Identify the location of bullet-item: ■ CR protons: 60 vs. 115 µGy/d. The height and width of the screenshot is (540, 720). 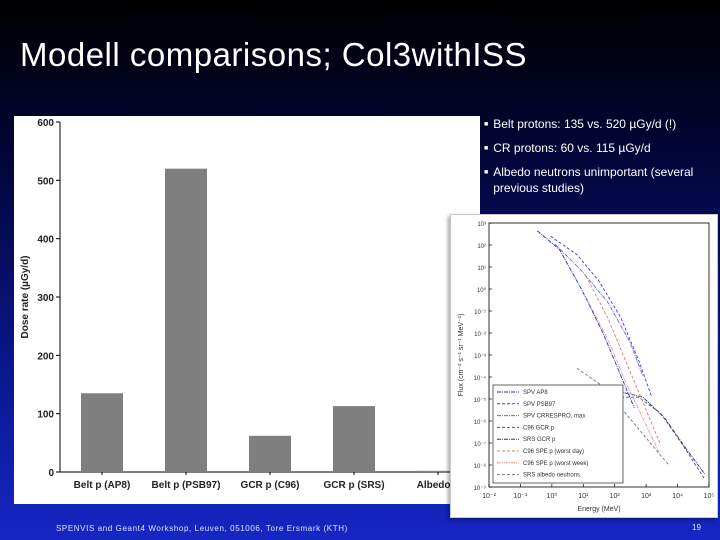
(602, 148).